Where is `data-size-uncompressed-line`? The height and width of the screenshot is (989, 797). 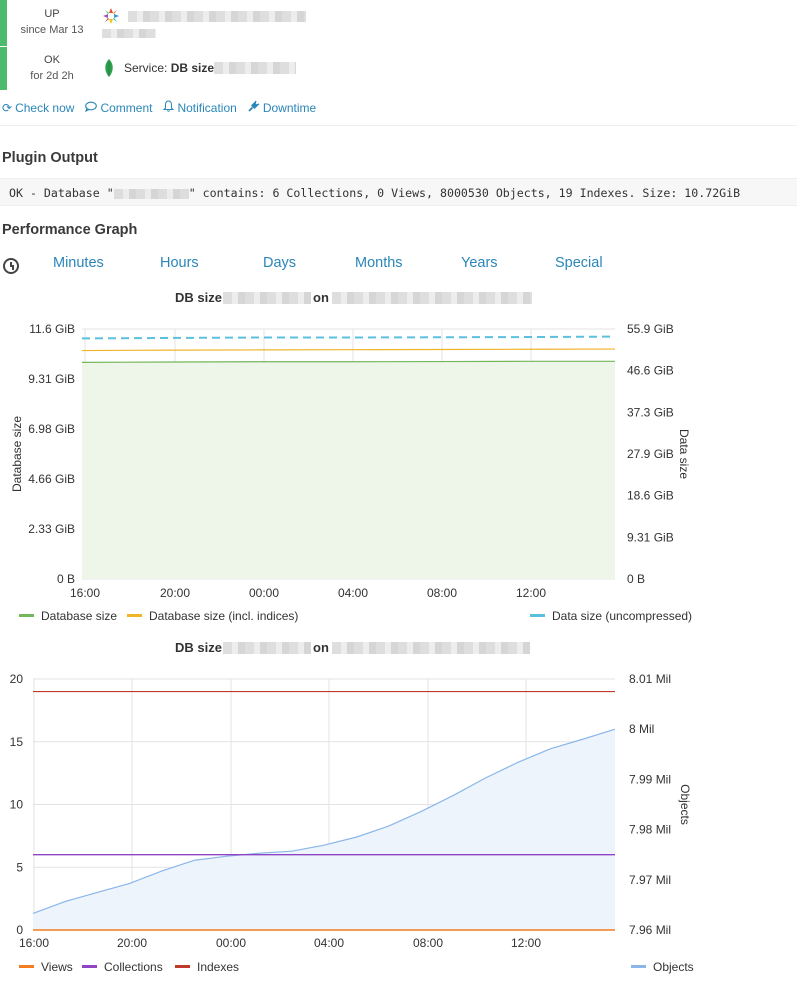 data-size-uncompressed-line is located at coordinates (348, 337).